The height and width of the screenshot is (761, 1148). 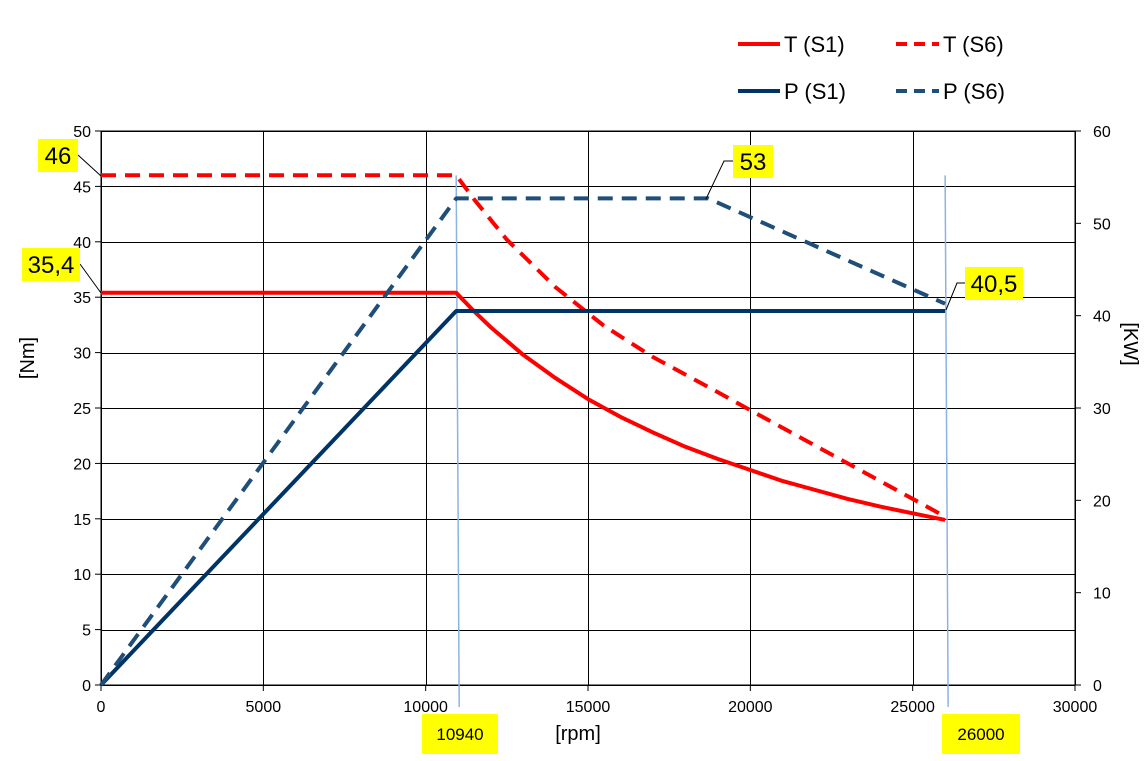 I want to click on x-tick-label: 15000, so click(x=588, y=707).